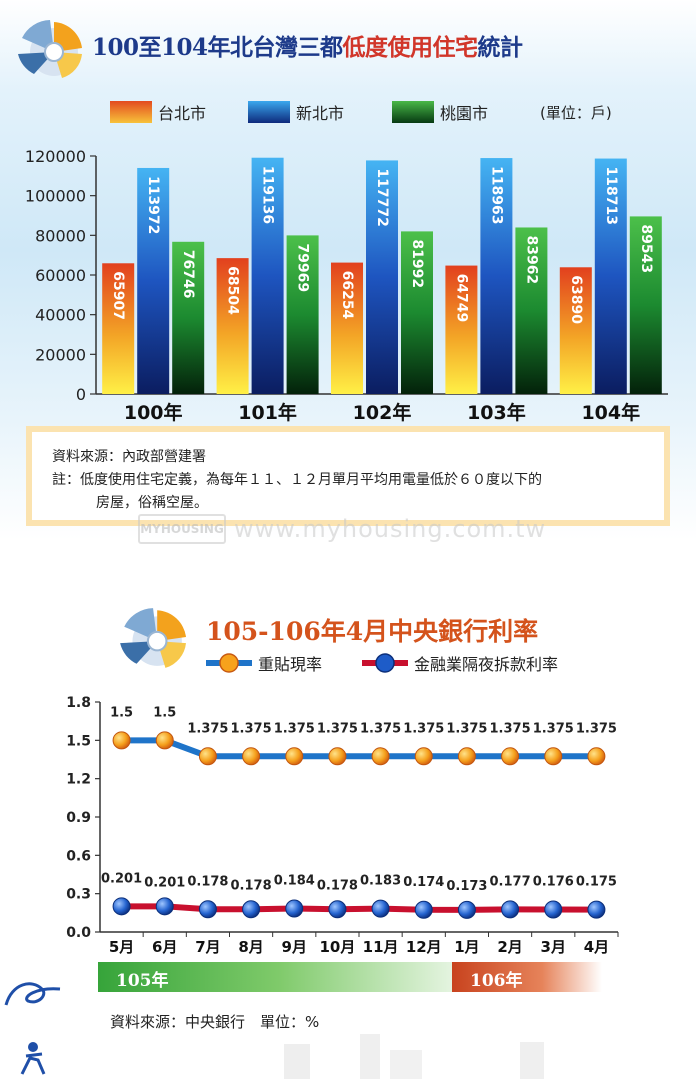 This screenshot has height=1079, width=696. I want to click on point-value-label: 0.177, so click(510, 881).